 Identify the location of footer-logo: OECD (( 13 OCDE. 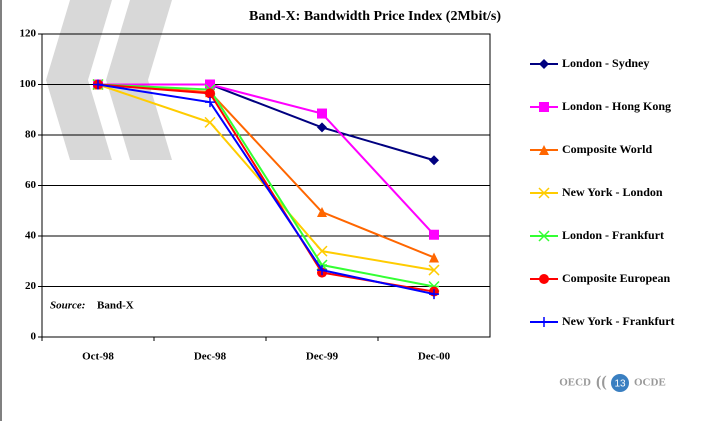
(612, 383).